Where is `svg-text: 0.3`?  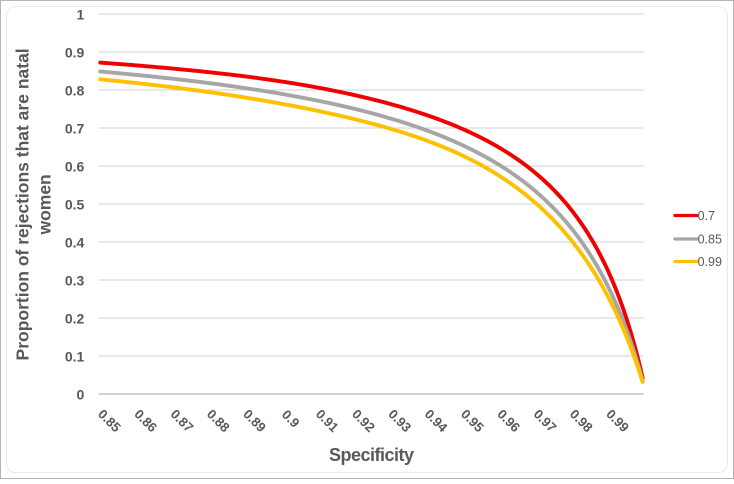 svg-text: 0.3 is located at coordinates (75, 281).